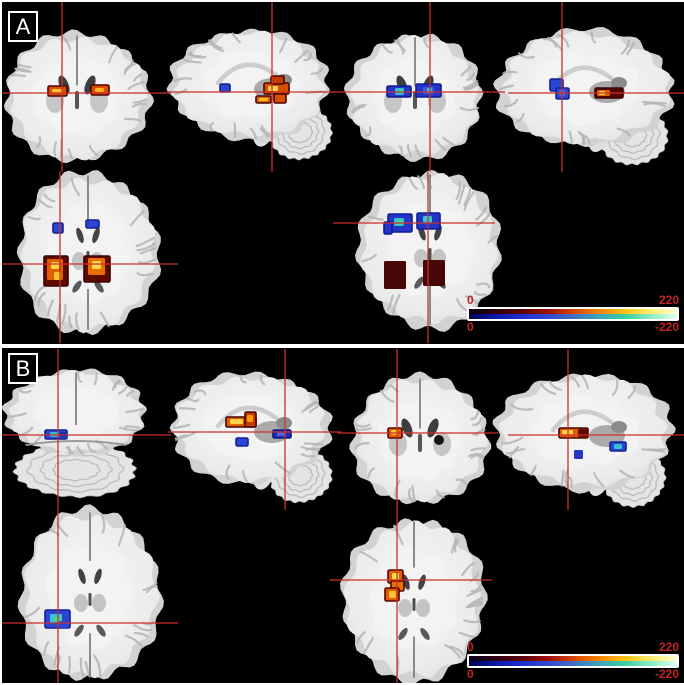 This screenshot has height=685, width=684. What do you see at coordinates (77, 100) in the screenshot?
I see `A-coronal-left-third-ventricle` at bounding box center [77, 100].